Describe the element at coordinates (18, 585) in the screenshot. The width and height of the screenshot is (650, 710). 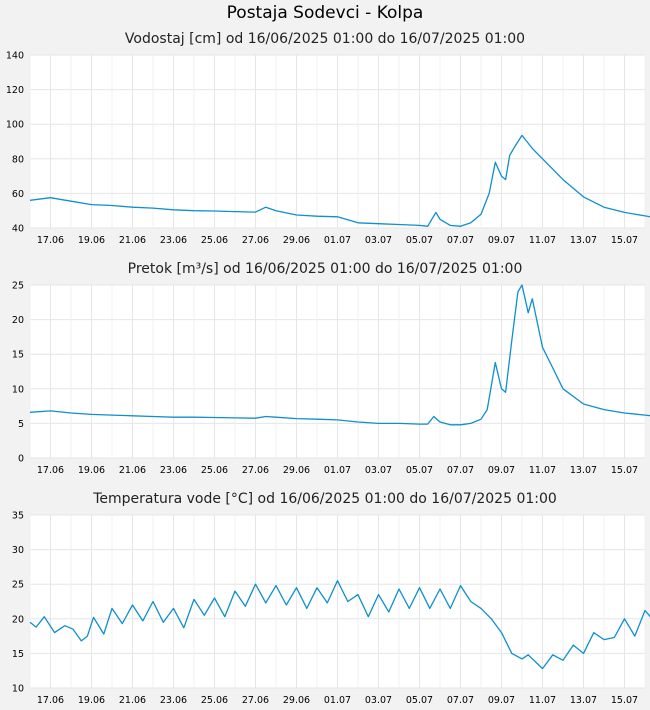
I see `temp-y-tick-label: 25` at that location.